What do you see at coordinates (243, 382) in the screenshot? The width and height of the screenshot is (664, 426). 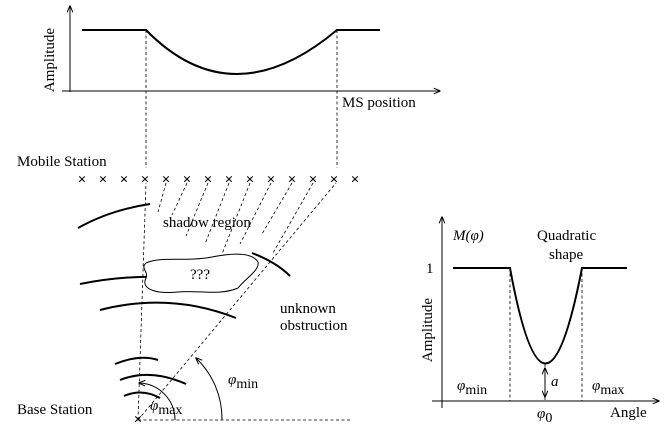 I see `phi-min-label: φmin` at bounding box center [243, 382].